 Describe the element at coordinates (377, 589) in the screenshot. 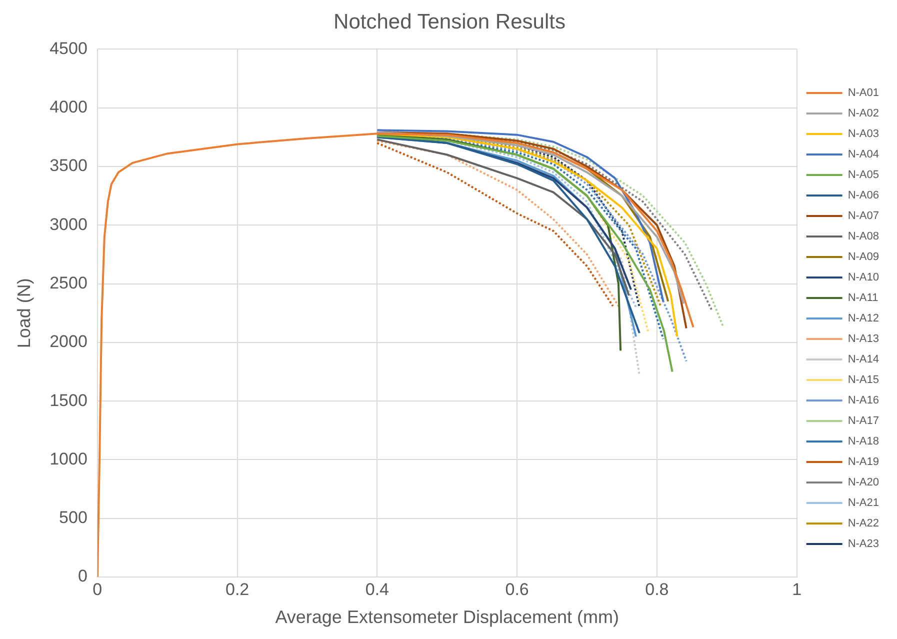

I see `x-tick-label: 0.4` at that location.